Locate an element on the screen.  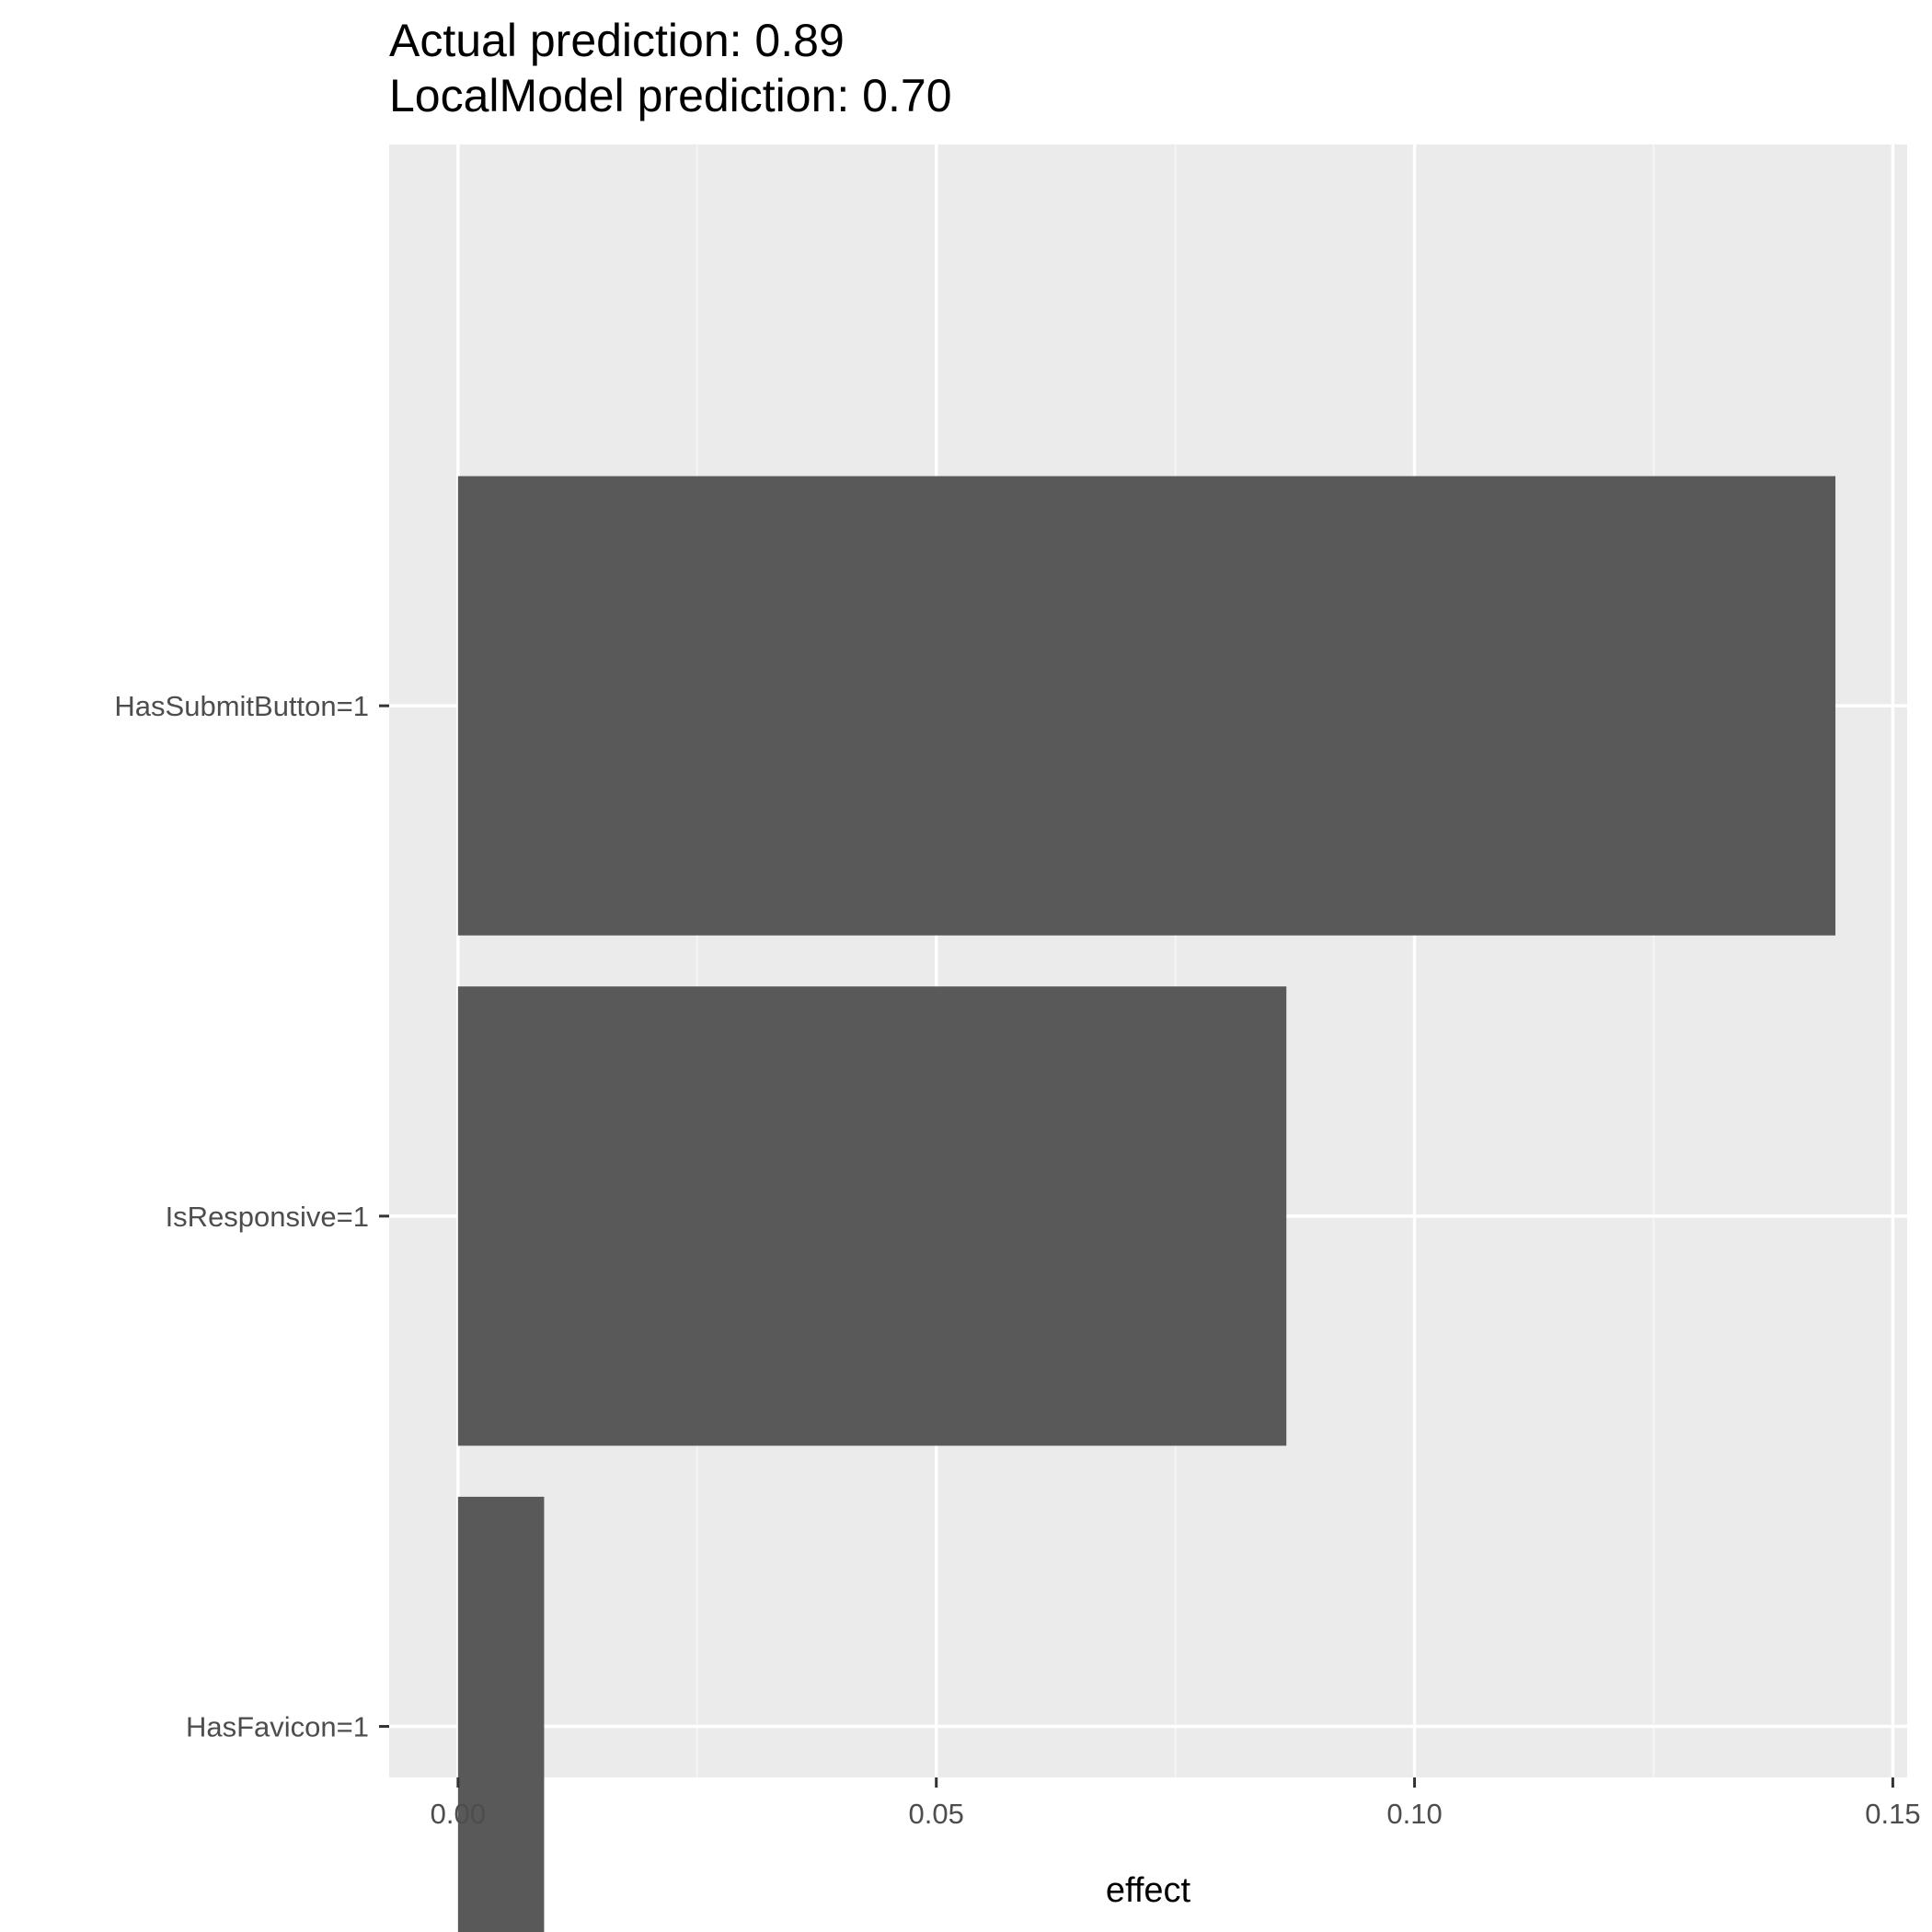
y-tick-label: HasFavicon=1 is located at coordinates (277, 1727).